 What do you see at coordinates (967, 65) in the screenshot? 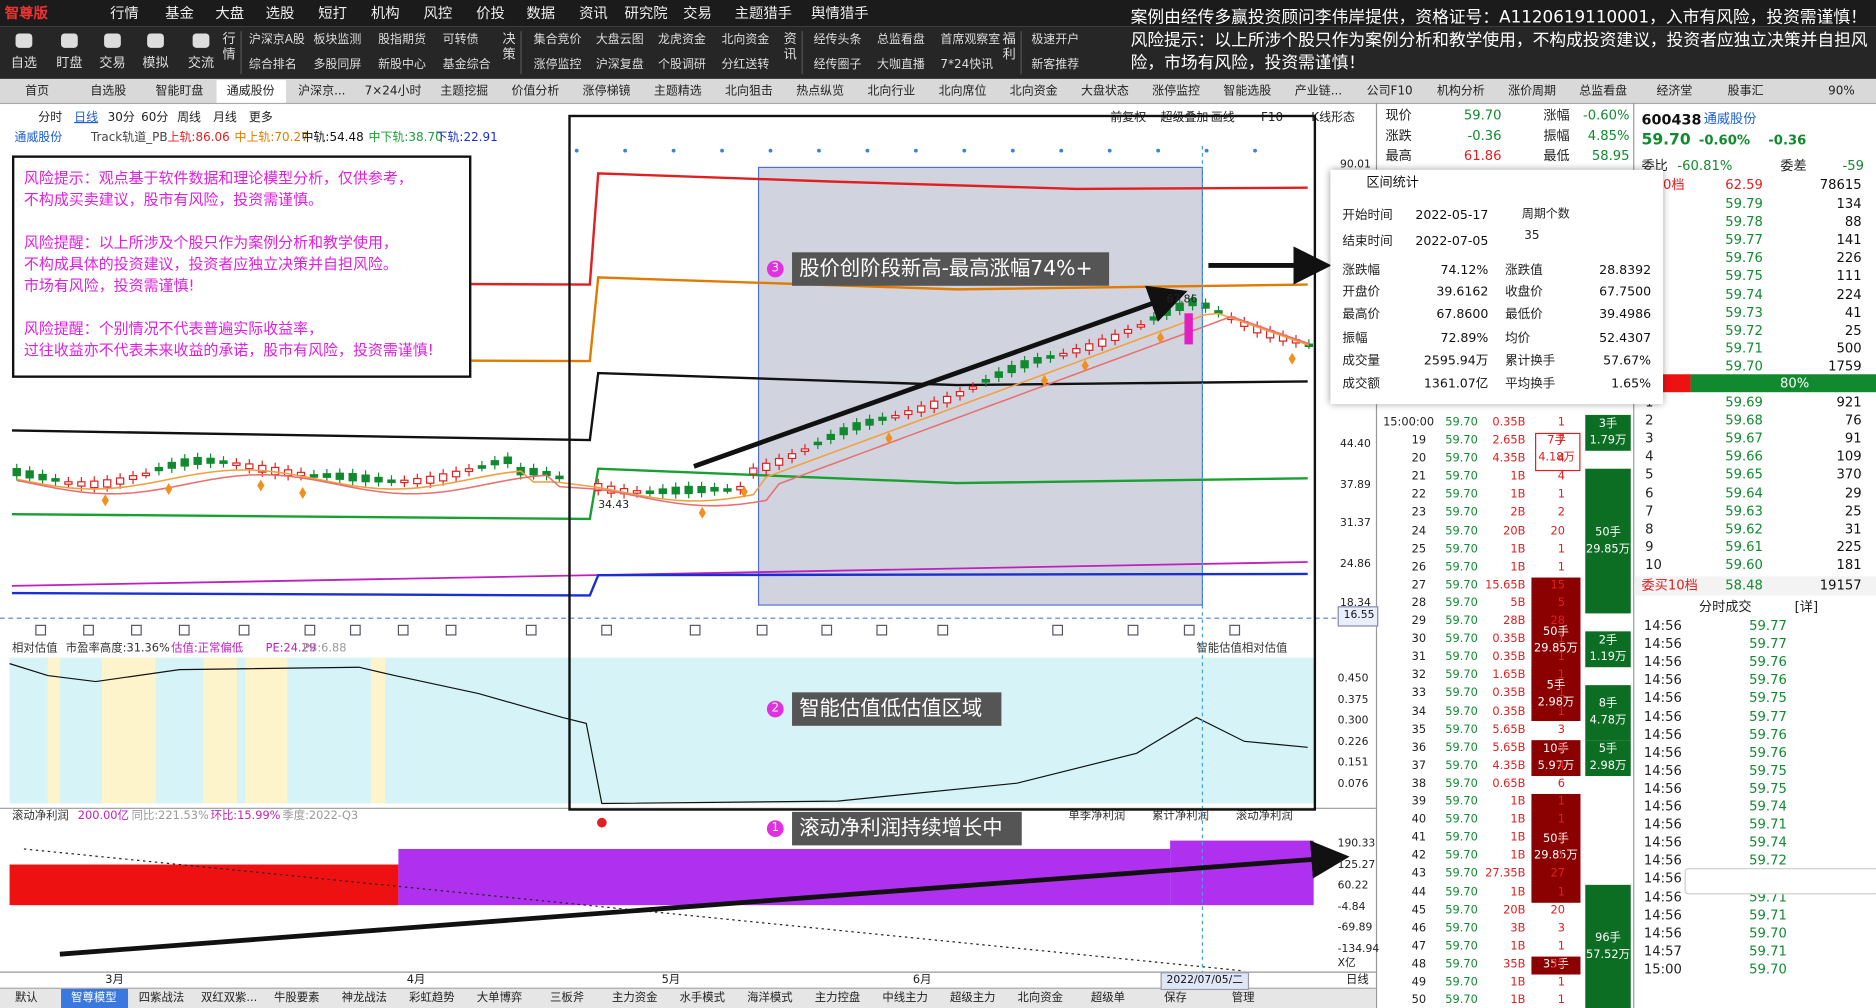
I see `toolbar-link: 7*24快讯` at bounding box center [967, 65].